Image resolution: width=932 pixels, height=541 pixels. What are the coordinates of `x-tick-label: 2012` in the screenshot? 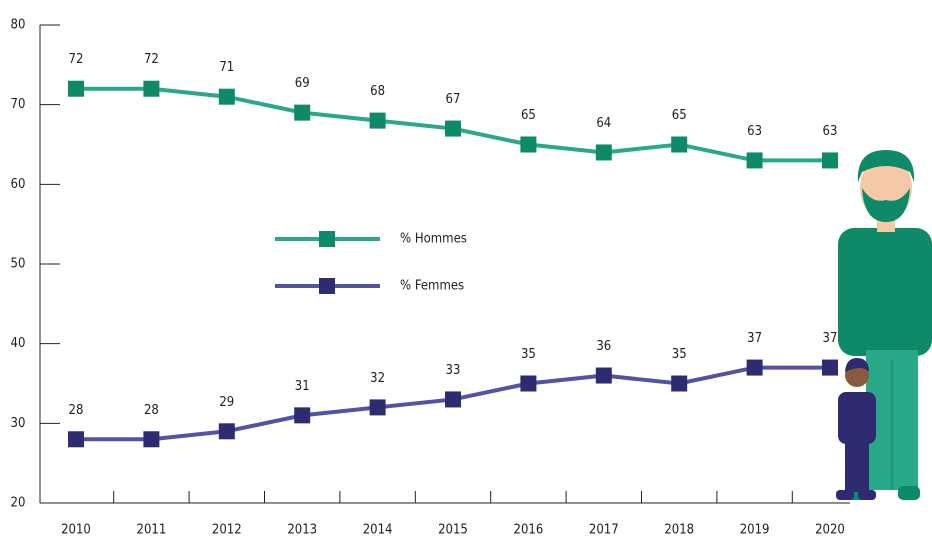 It's located at (227, 530).